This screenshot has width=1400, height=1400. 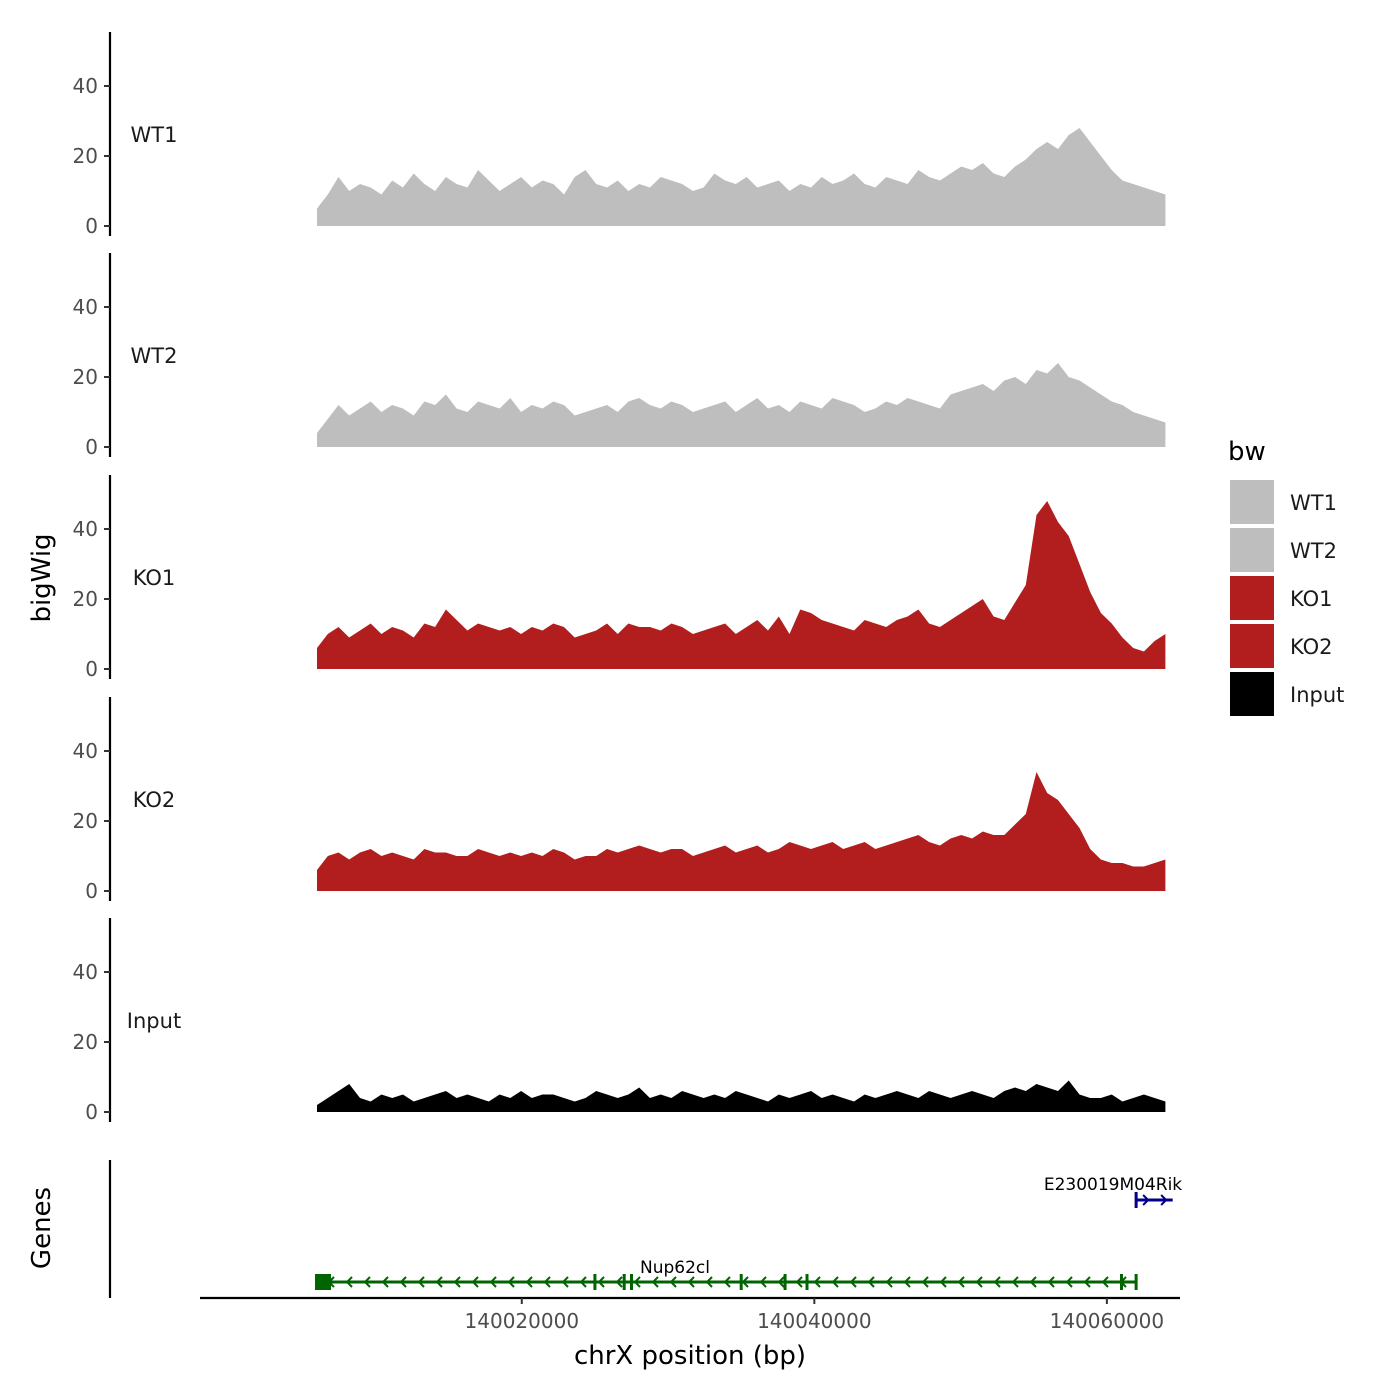 I want to click on panel-ko2: 0 20 40 KO2, so click(x=619, y=800).